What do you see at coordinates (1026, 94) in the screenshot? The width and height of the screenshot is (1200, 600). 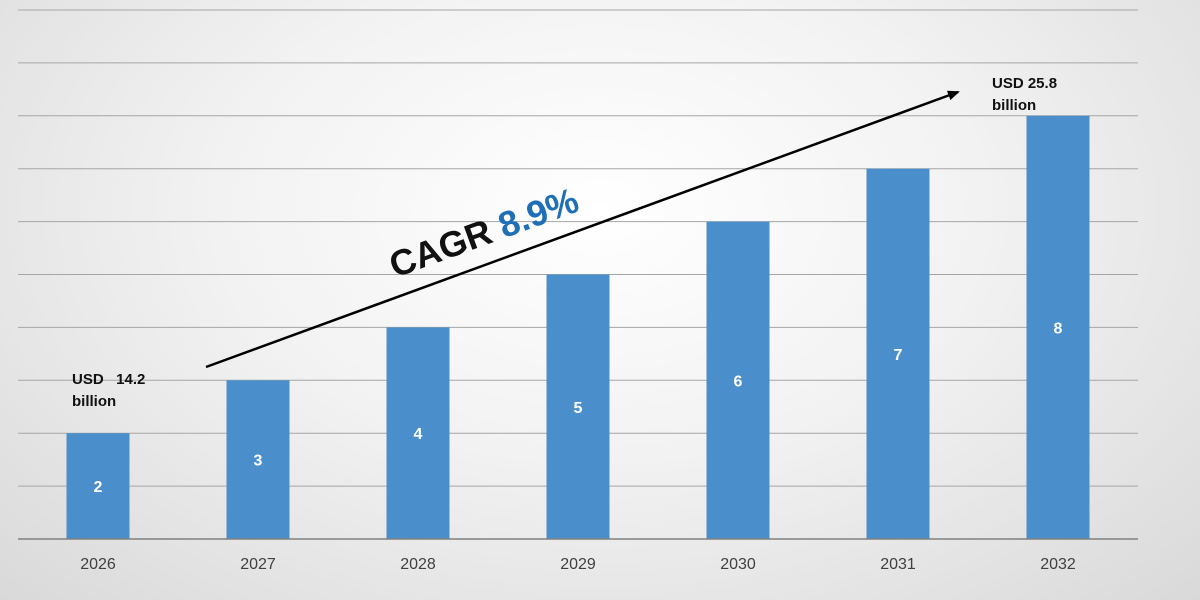 I see `end-value-label: USD 25.8 billion` at bounding box center [1026, 94].